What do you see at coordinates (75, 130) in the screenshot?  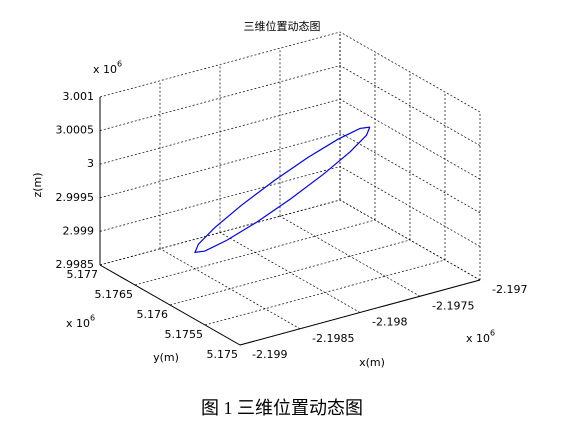 I see `z-tick-label: 3.0005` at bounding box center [75, 130].